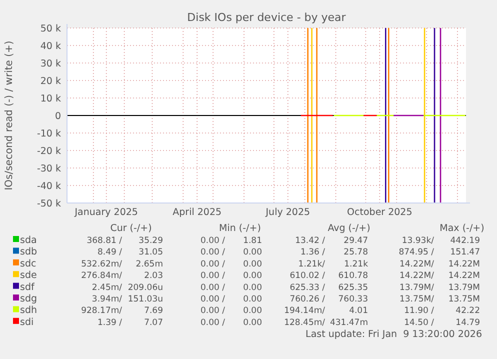 The height and width of the screenshot is (359, 497). What do you see at coordinates (122, 311) in the screenshot?
I see `text: 928.17m/ 7.69` at bounding box center [122, 311].